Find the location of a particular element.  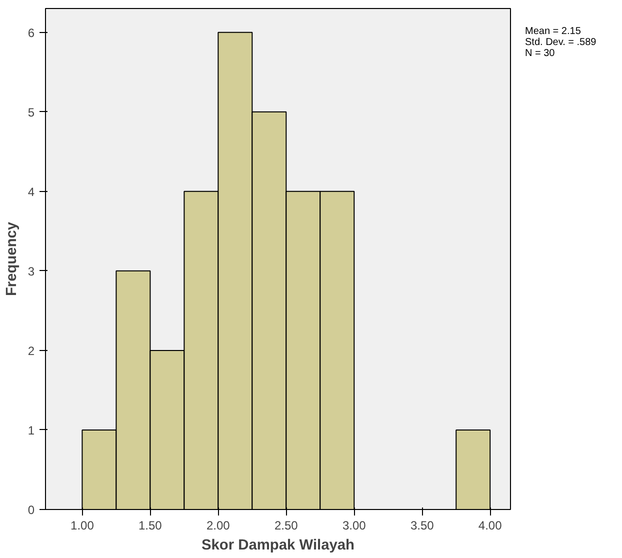

y-tick-label: 5 is located at coordinates (31, 112).